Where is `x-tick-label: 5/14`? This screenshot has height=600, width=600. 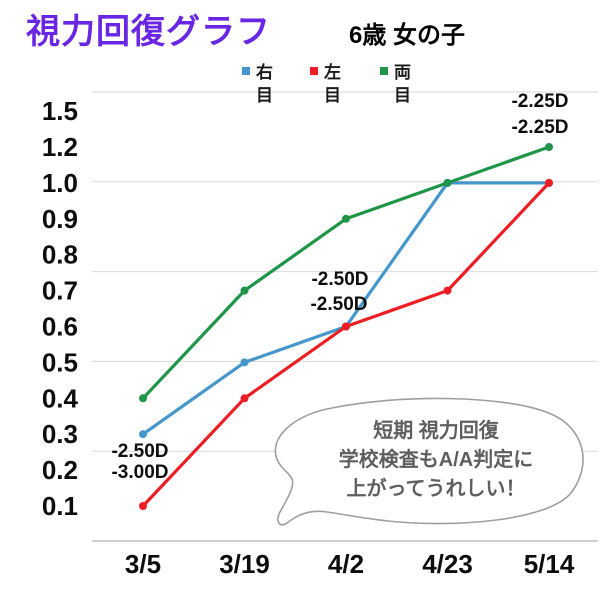 x-tick-label: 5/14 is located at coordinates (549, 564).